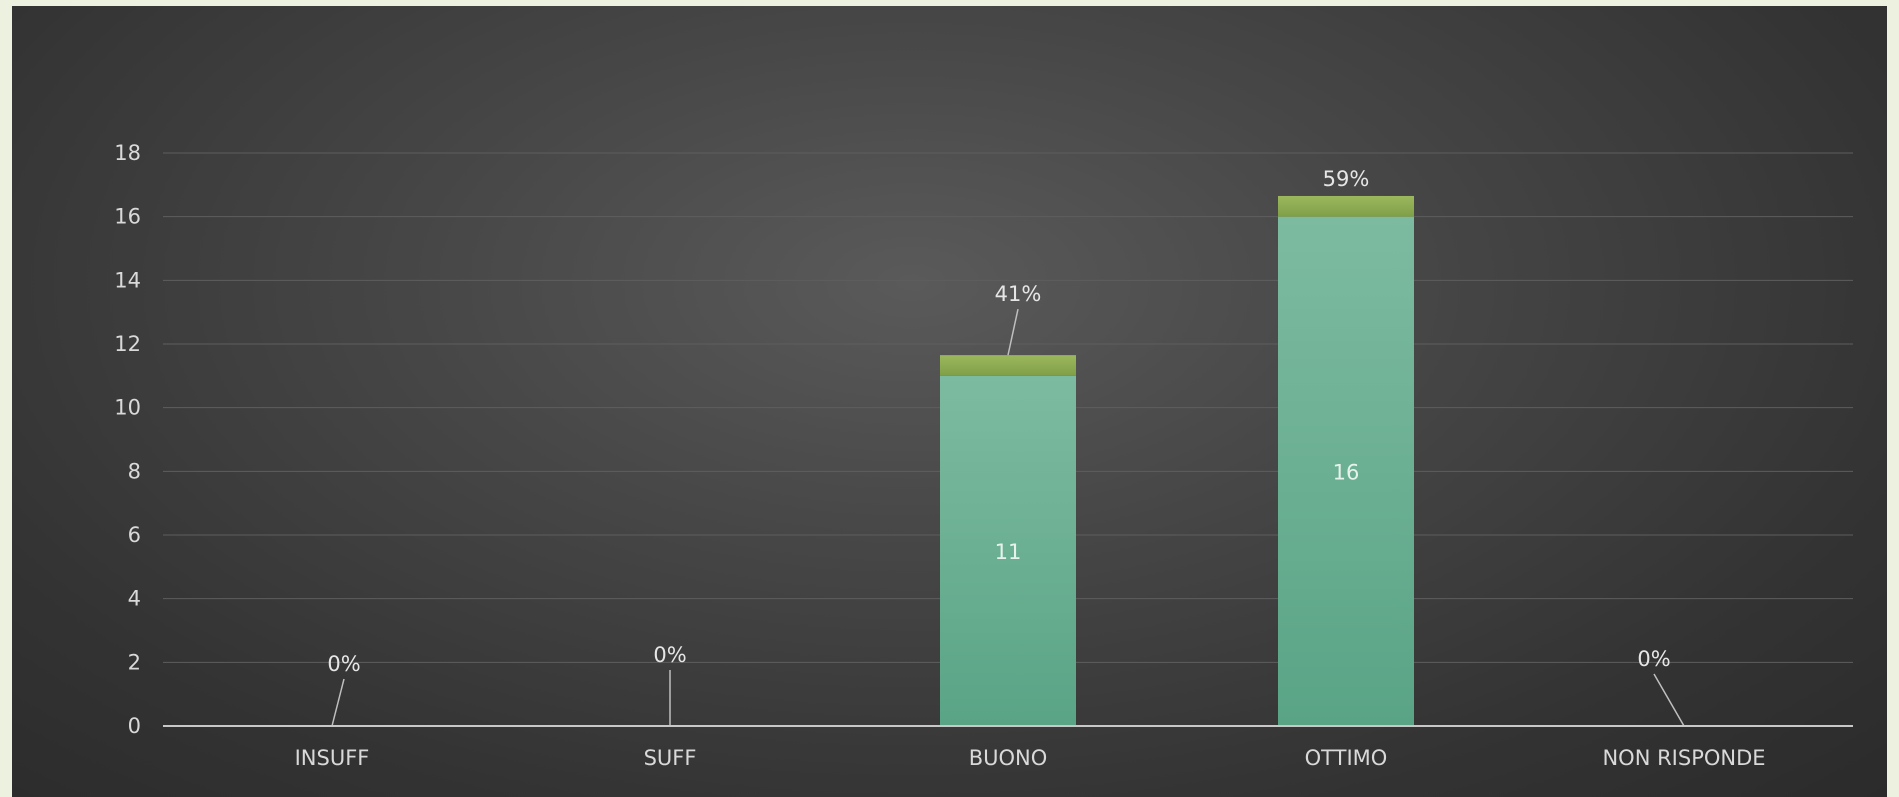 This screenshot has width=1899, height=797. Describe the element at coordinates (127, 439) in the screenshot. I see `y-axis-tick-labels: 0 2 4 6 8 10 12 14 16 18` at that location.